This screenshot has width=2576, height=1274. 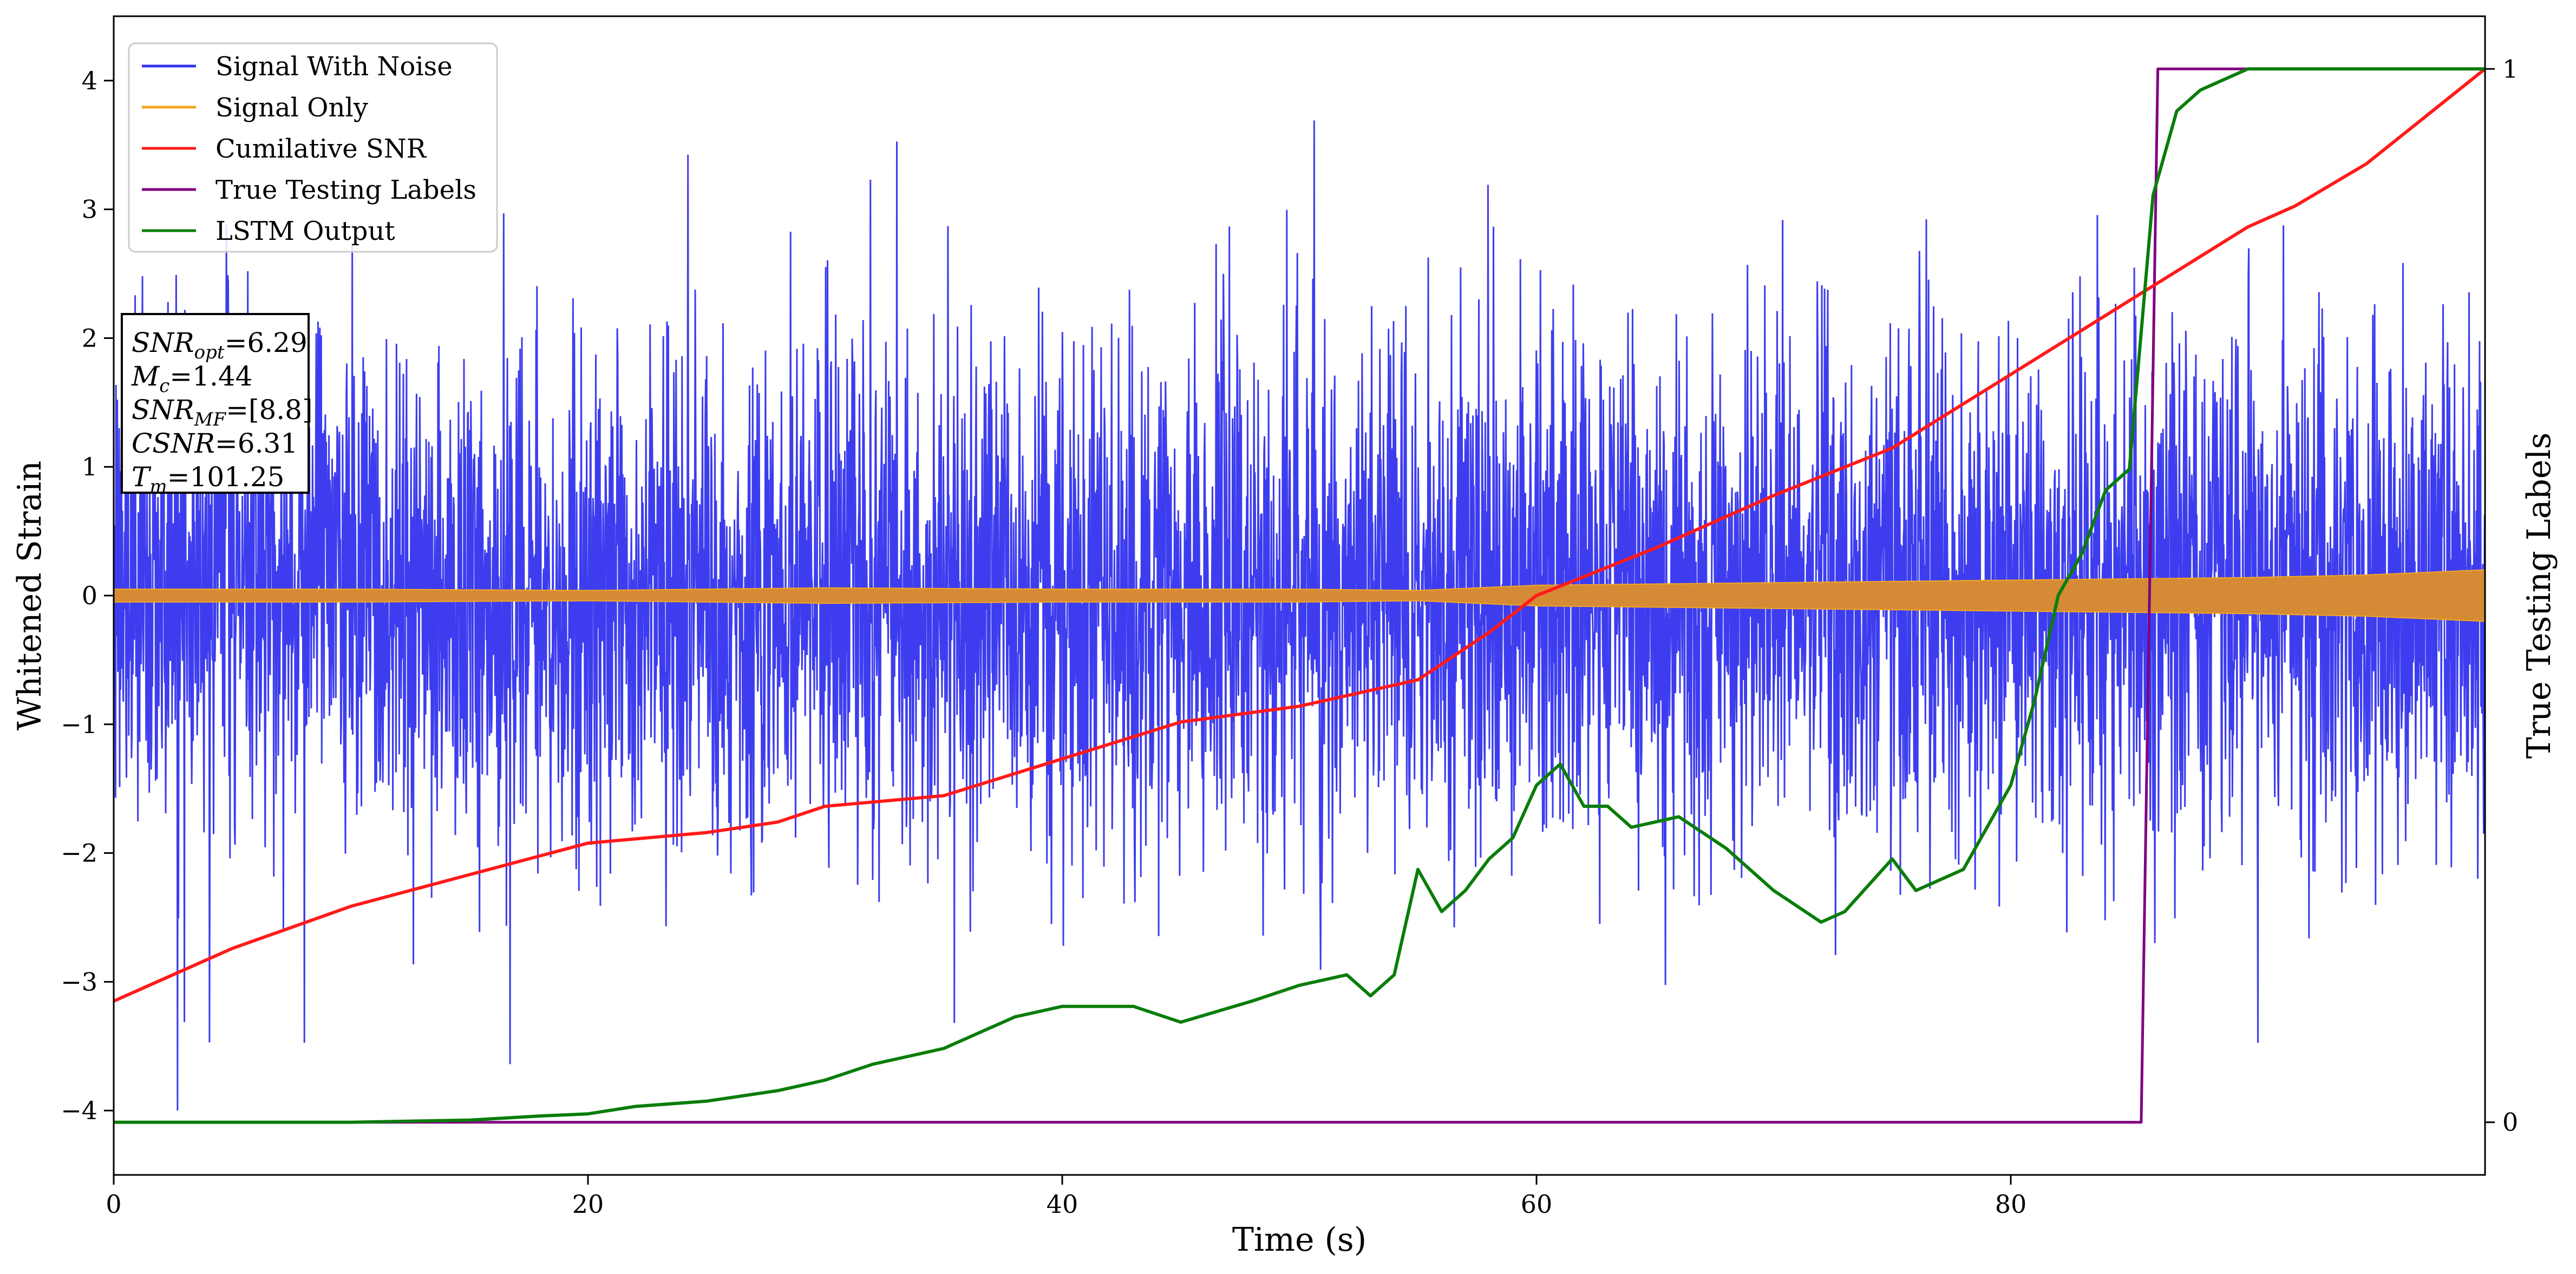 What do you see at coordinates (191, 379) in the screenshot?
I see `parameter-line: Mc=1.44` at bounding box center [191, 379].